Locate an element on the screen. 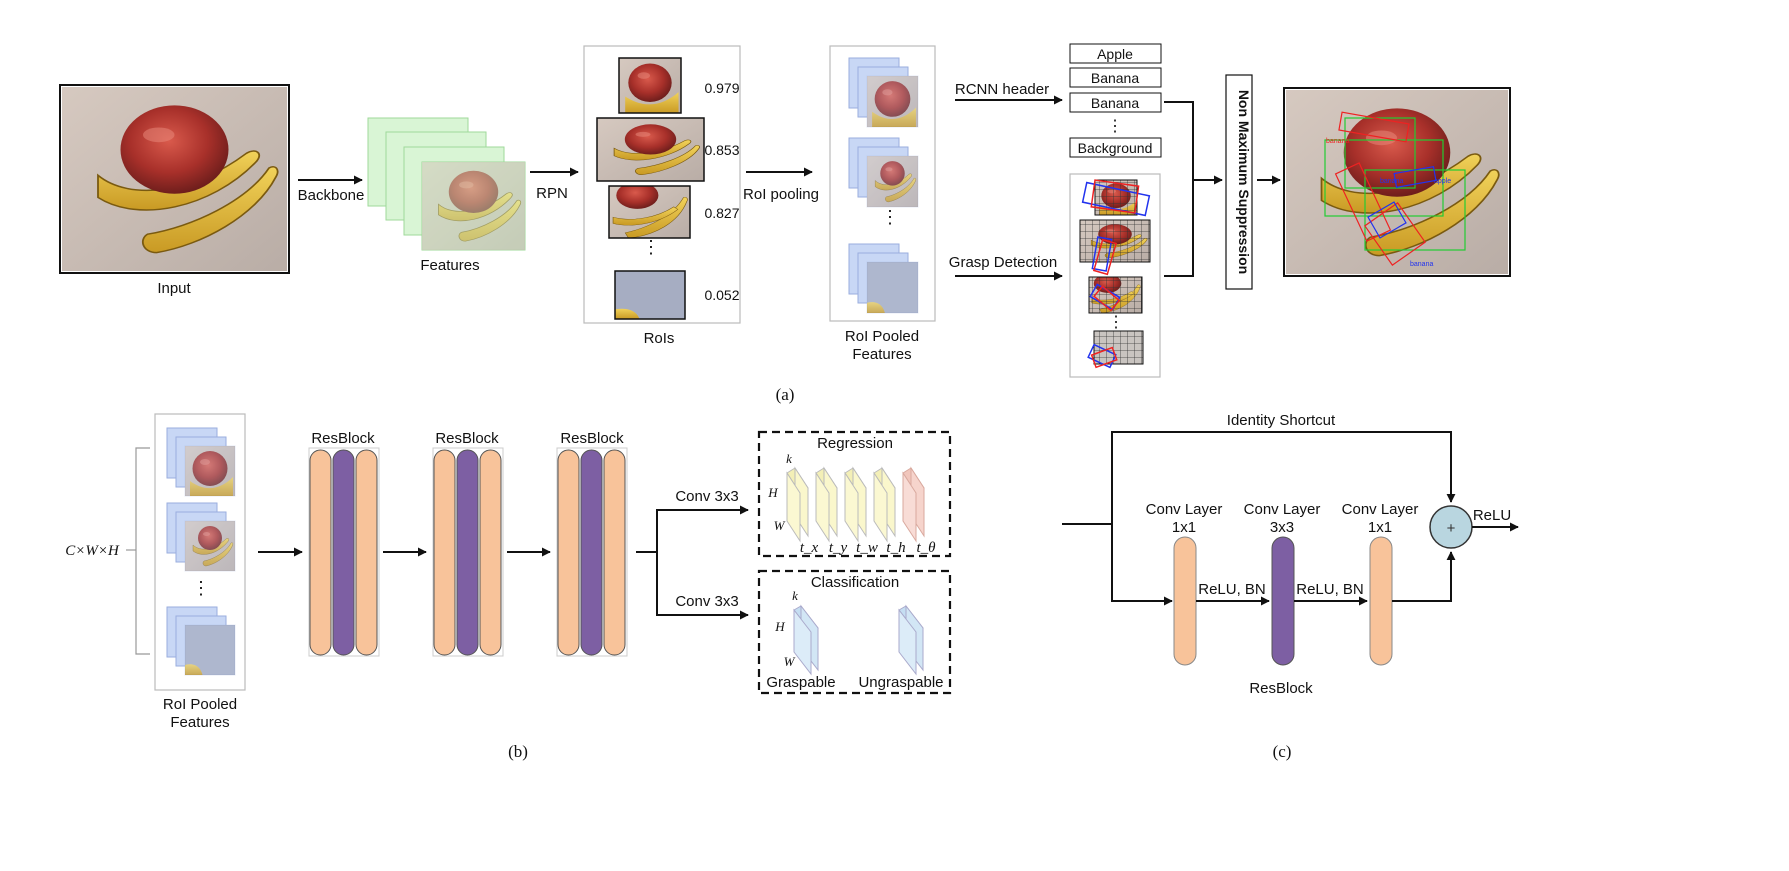  caption-c: (c) is located at coordinates (1282, 751).